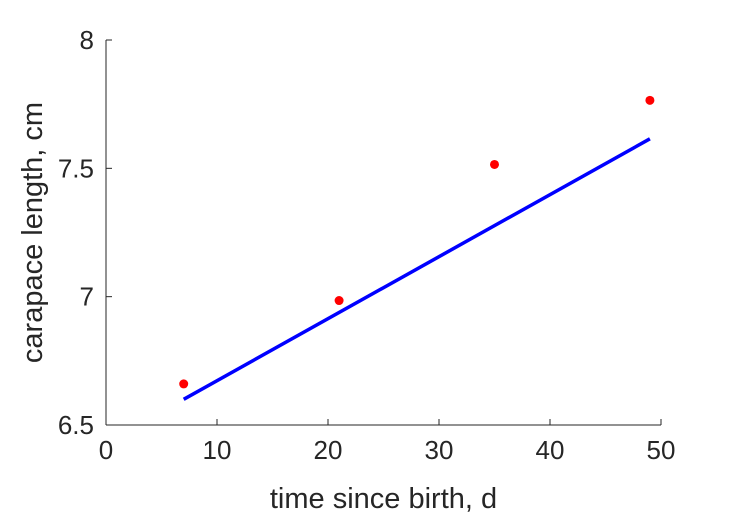 This screenshot has width=729, height=521. What do you see at coordinates (87, 297) in the screenshot?
I see `y-tick-label: 7` at bounding box center [87, 297].